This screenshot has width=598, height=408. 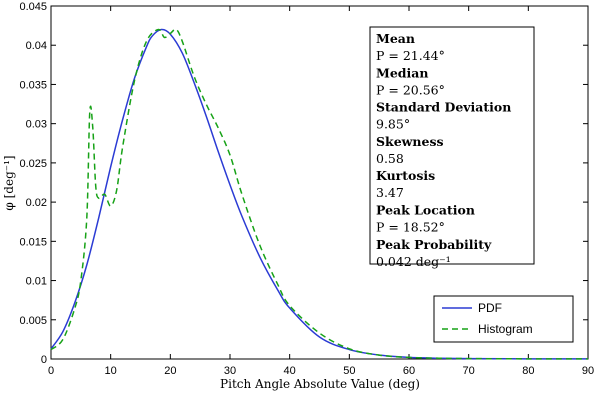 I want to click on legend: PDF Histogram, so click(x=503, y=319).